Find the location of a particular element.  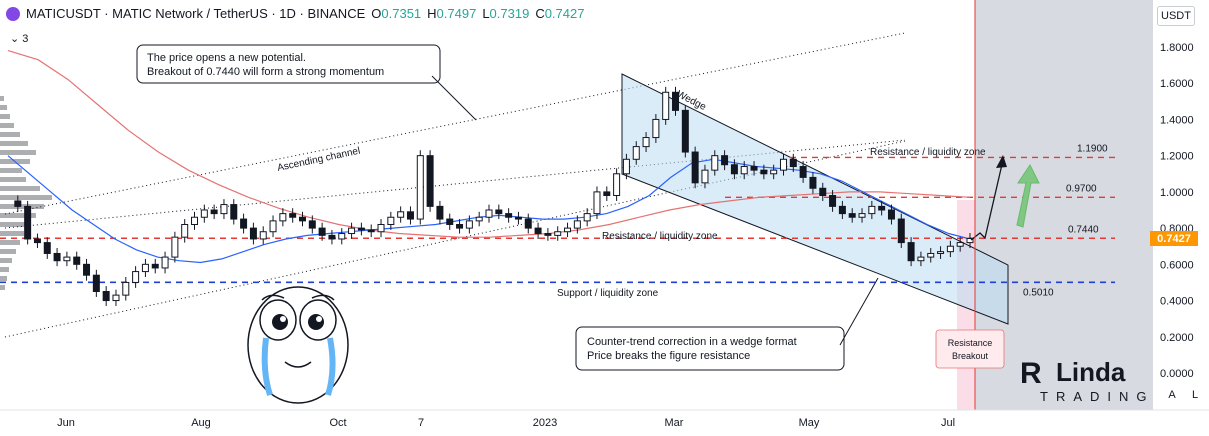

projection-arrowhead is located at coordinates (1001, 161).